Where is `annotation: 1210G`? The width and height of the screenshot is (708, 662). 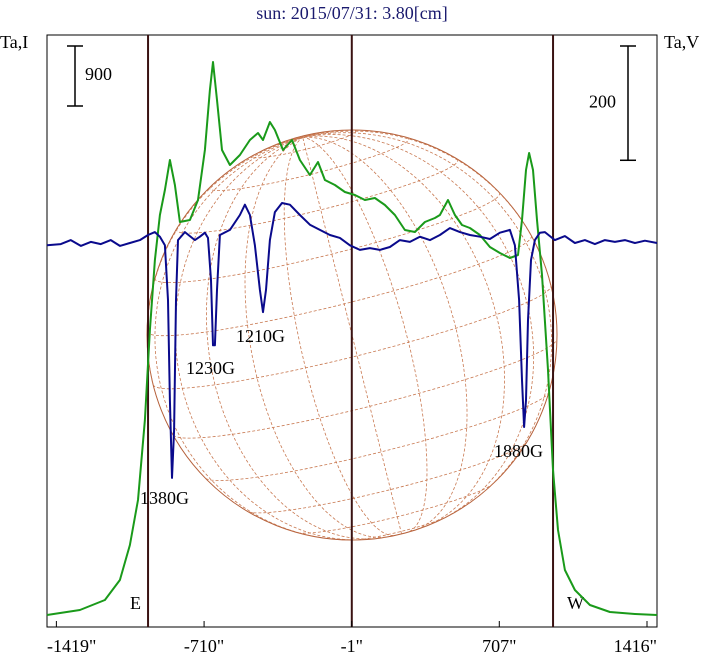 annotation: 1210G is located at coordinates (260, 336).